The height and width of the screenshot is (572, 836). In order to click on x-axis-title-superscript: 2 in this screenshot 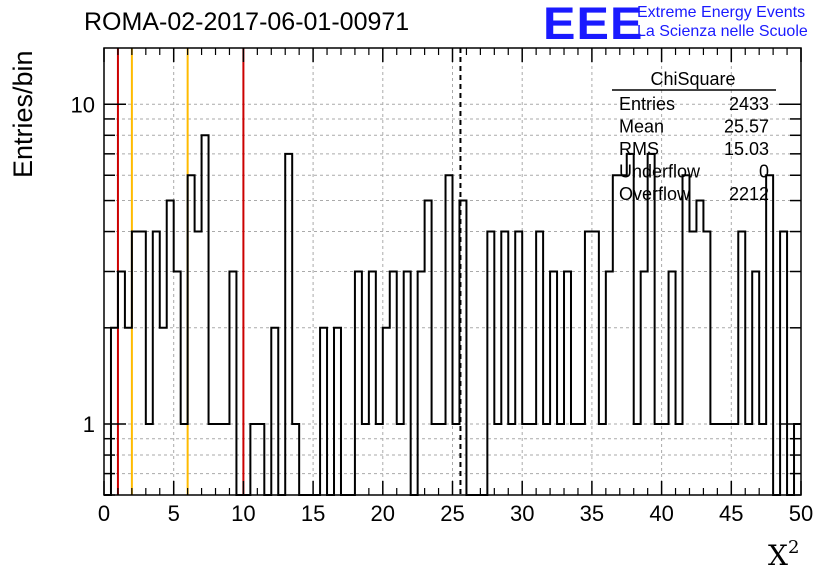, I will do `click(793, 547)`.